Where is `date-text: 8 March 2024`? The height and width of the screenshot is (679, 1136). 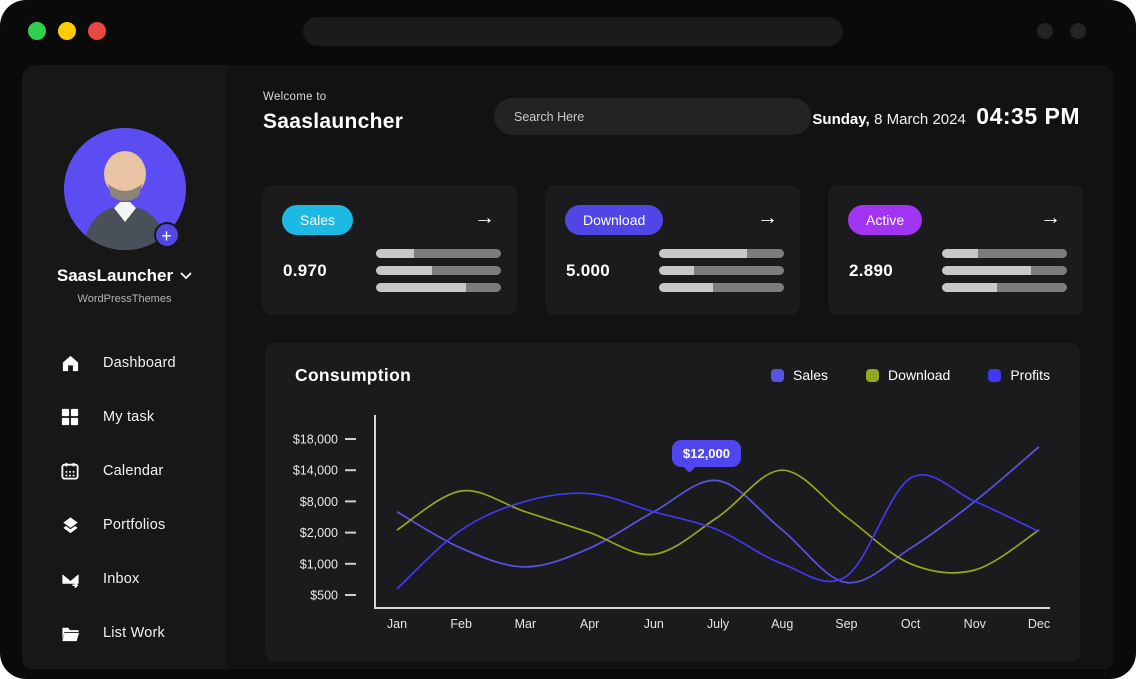
date-text: 8 March 2024 is located at coordinates (920, 119).